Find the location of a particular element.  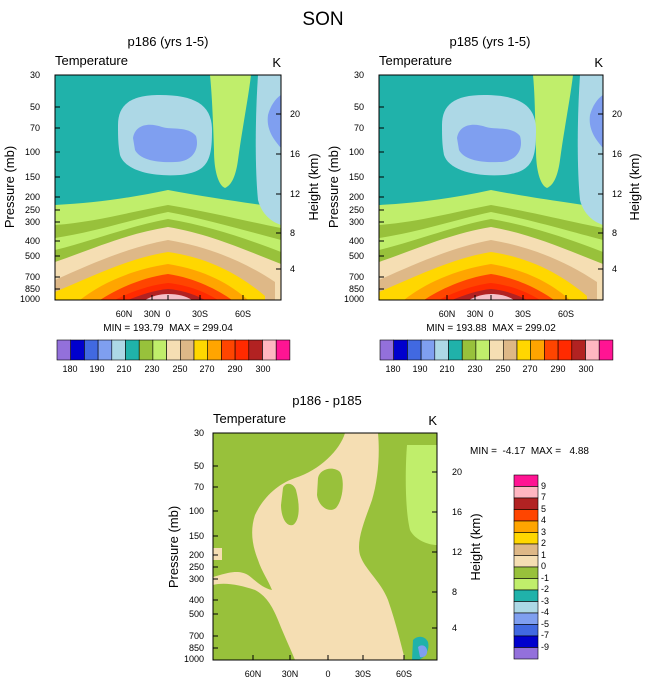

colorbar-label: -4 is located at coordinates (545, 612).